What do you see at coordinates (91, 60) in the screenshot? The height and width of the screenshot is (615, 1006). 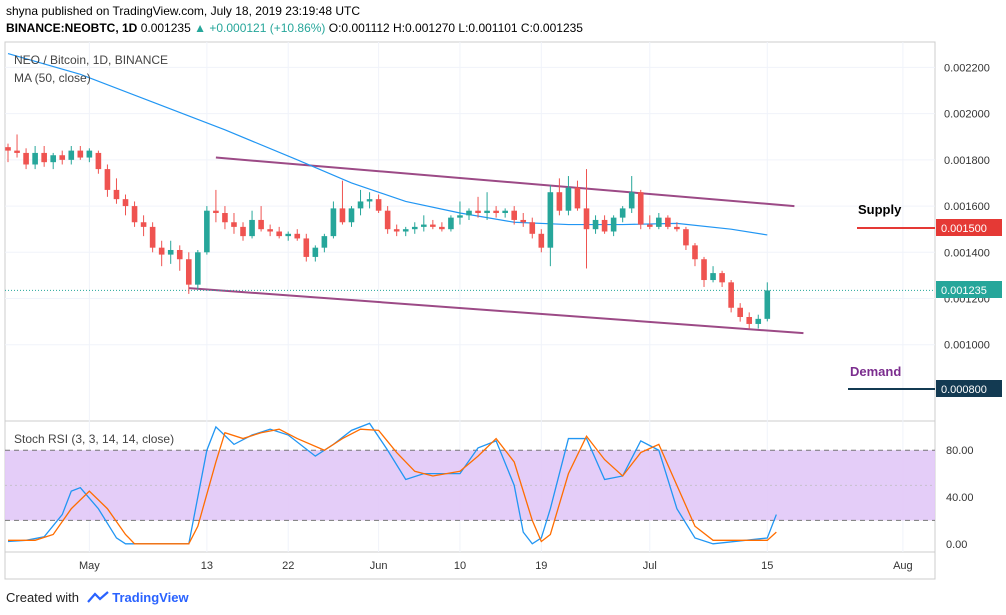 I see `symbol-legend: NEO / Bitcoin, 1D, BINANCE` at bounding box center [91, 60].